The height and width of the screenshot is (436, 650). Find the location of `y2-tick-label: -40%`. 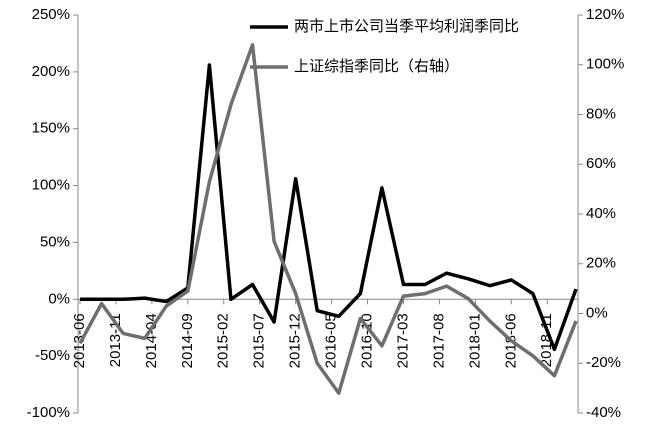

y2-tick-label: -40% is located at coordinates (603, 412).